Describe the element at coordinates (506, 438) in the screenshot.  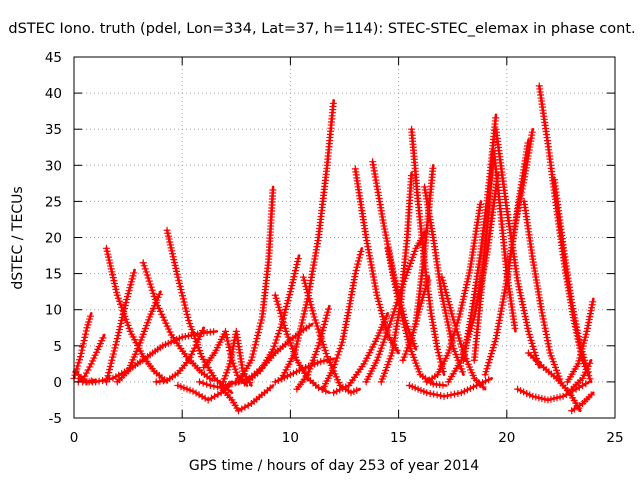
I see `x-tick-label-4: 20` at that location.